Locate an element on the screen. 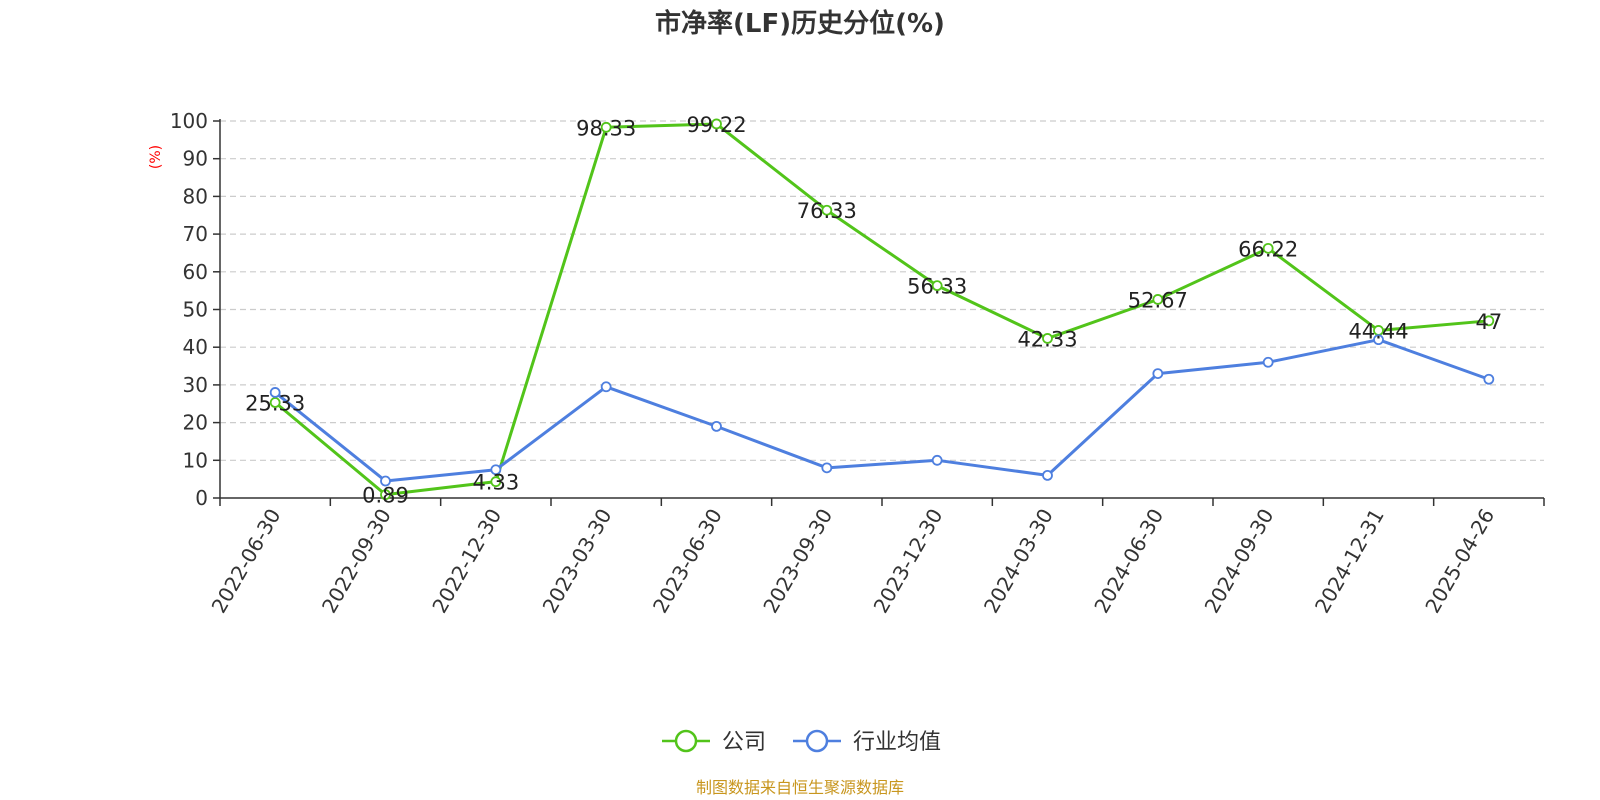  y-tick-label: 20 is located at coordinates (195, 423).